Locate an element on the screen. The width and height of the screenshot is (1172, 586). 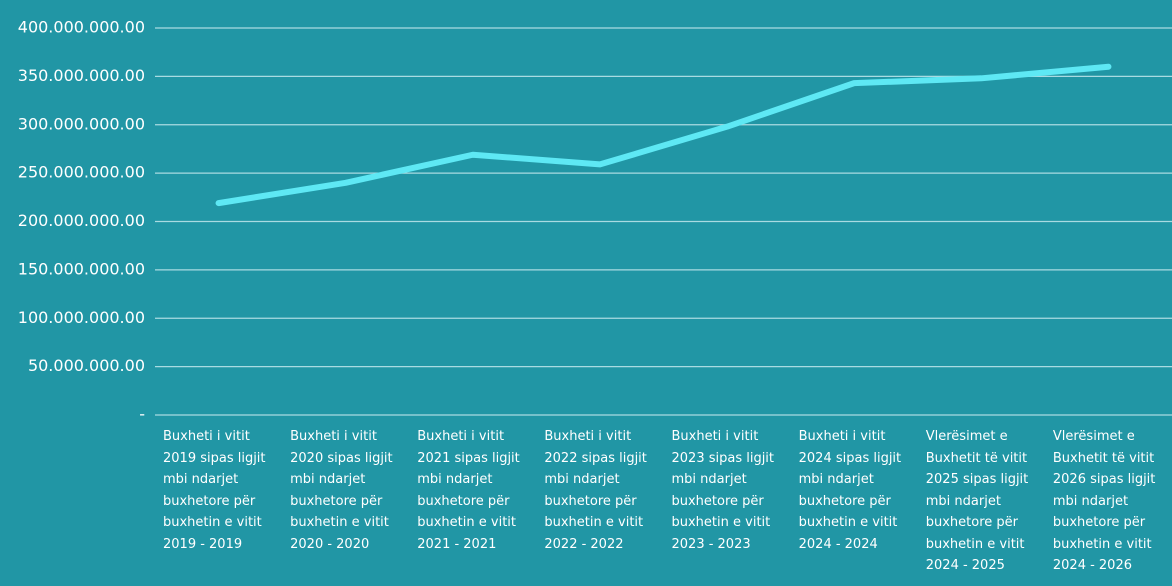
y-tick-label: 150.000.000.00 is located at coordinates (81, 268).